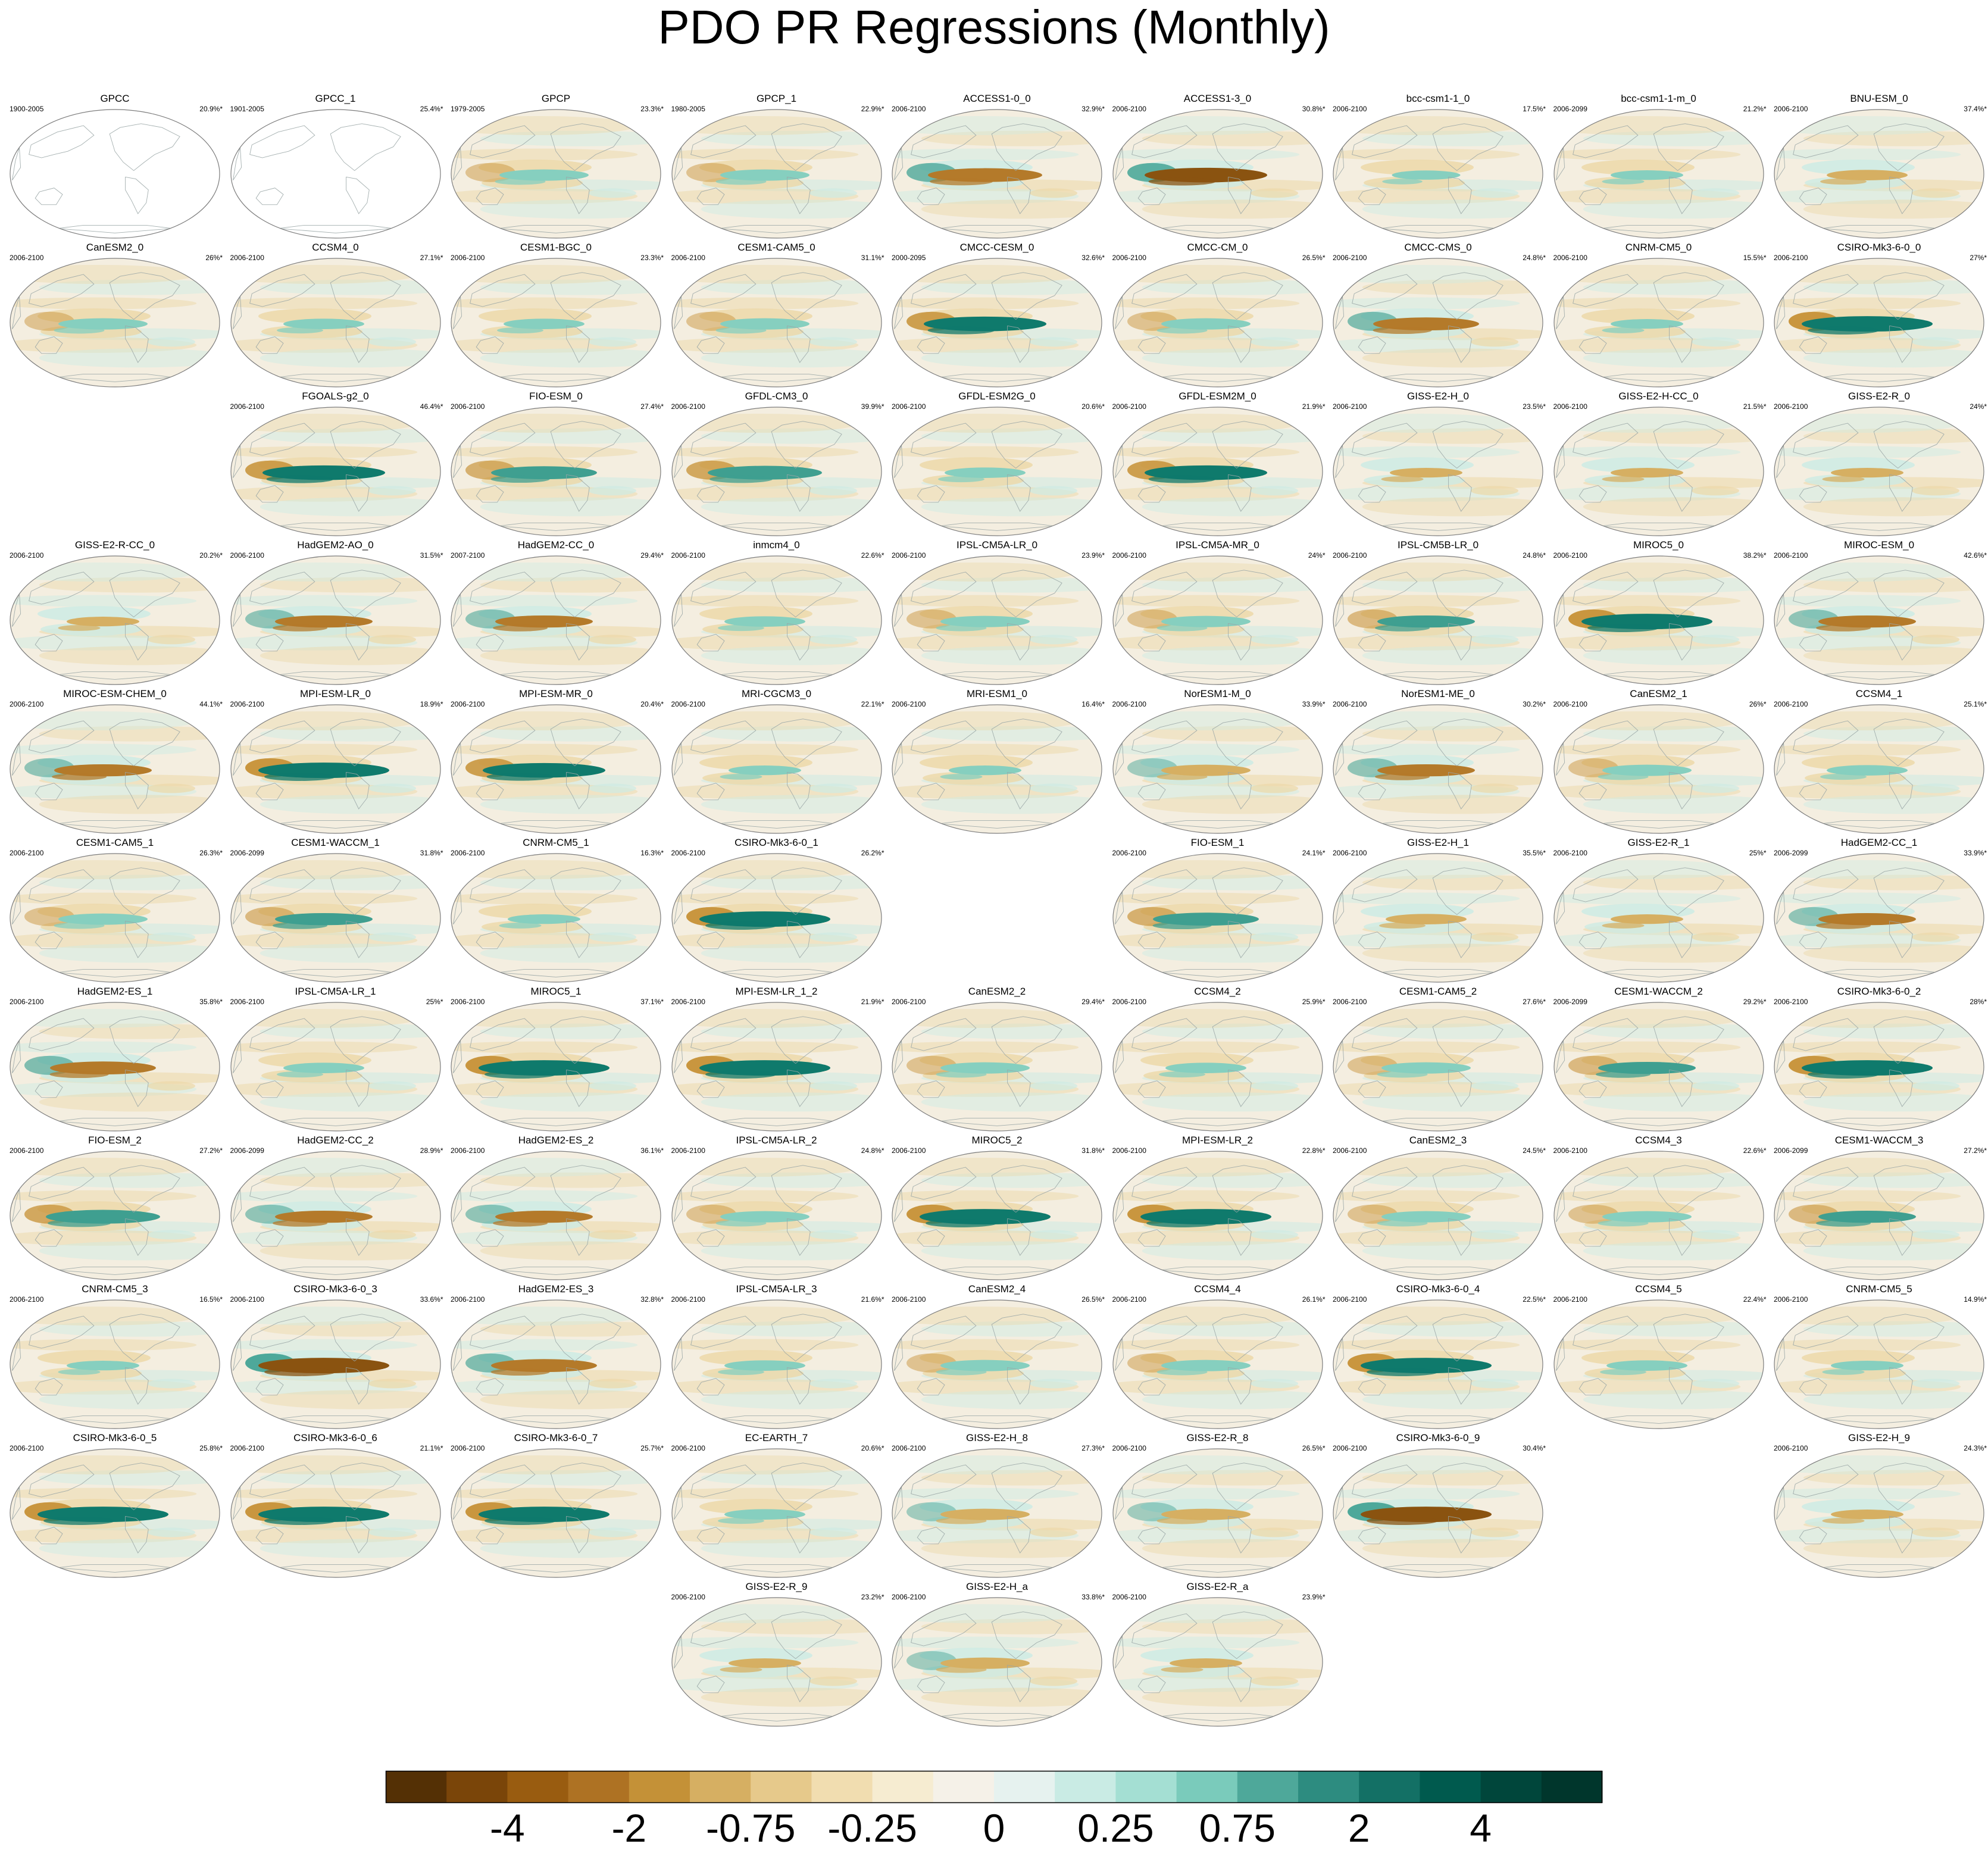  I want to click on map-panel: GPCC 1900-2005 20.9%*, so click(115, 166).